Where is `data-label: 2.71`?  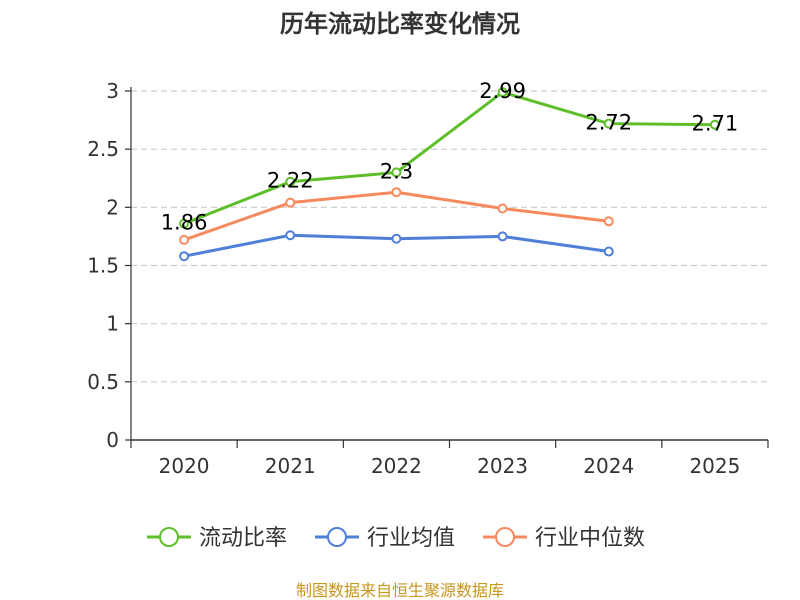 data-label: 2.71 is located at coordinates (715, 124).